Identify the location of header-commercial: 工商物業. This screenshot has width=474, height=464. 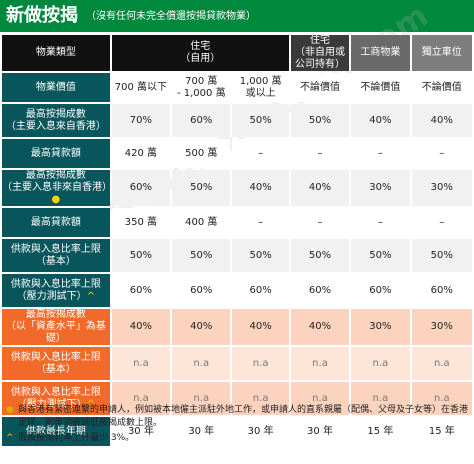
(380, 53).